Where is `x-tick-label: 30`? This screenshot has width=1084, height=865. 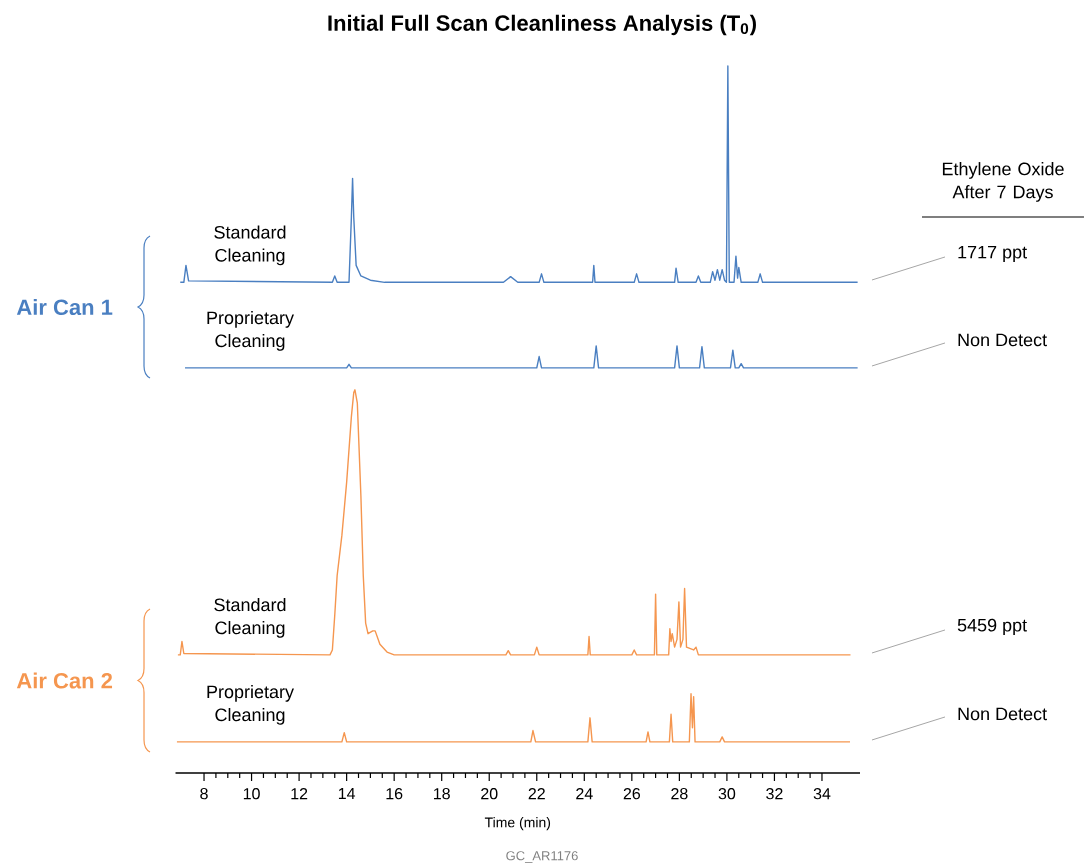
x-tick-label: 30 is located at coordinates (727, 794).